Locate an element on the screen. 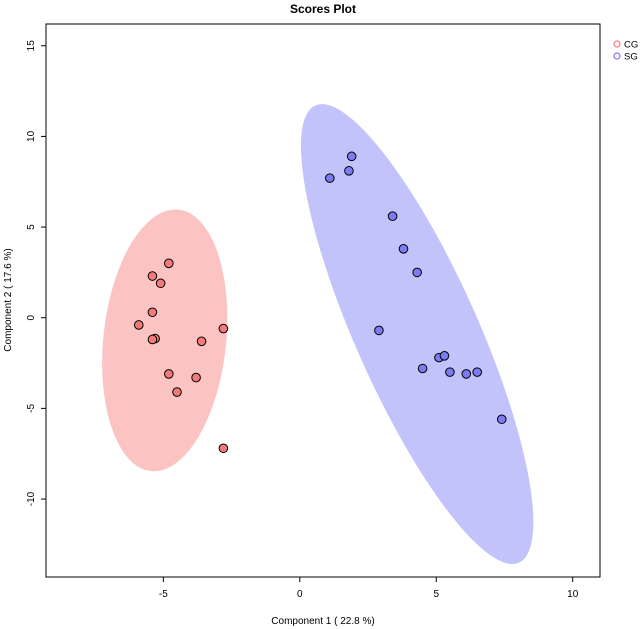 This screenshot has height=629, width=644. x-tick-label: 0 is located at coordinates (300, 594).